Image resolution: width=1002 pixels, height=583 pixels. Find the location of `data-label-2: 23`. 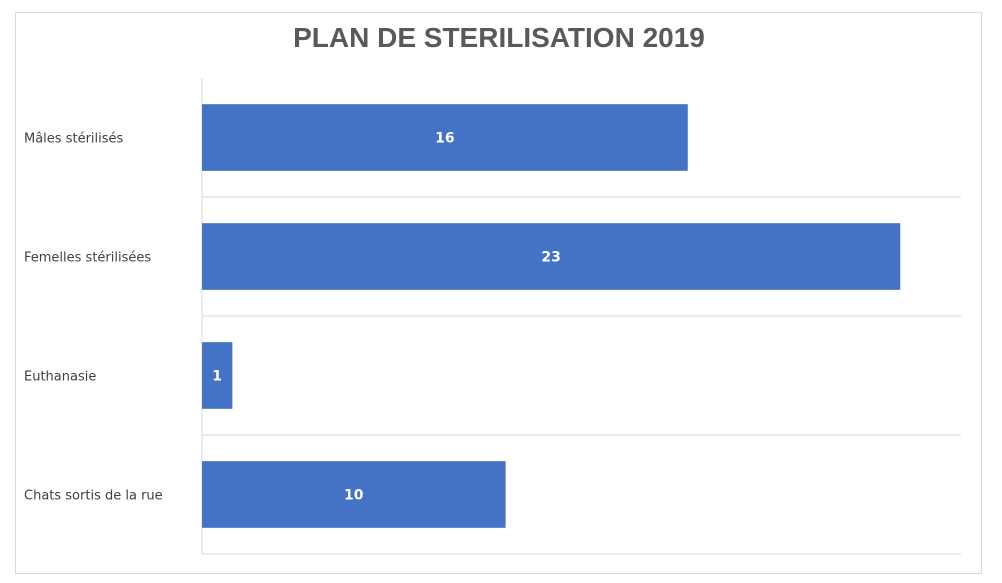

data-label-2: 23 is located at coordinates (550, 258).